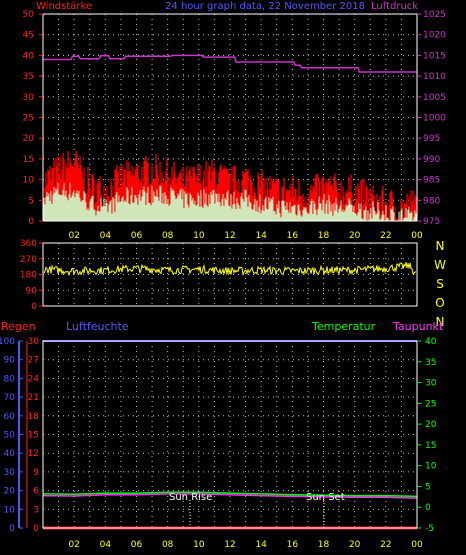 The width and height of the screenshot is (466, 555). Describe the element at coordinates (417, 236) in the screenshot. I see `wind-time-label: 00` at that location.